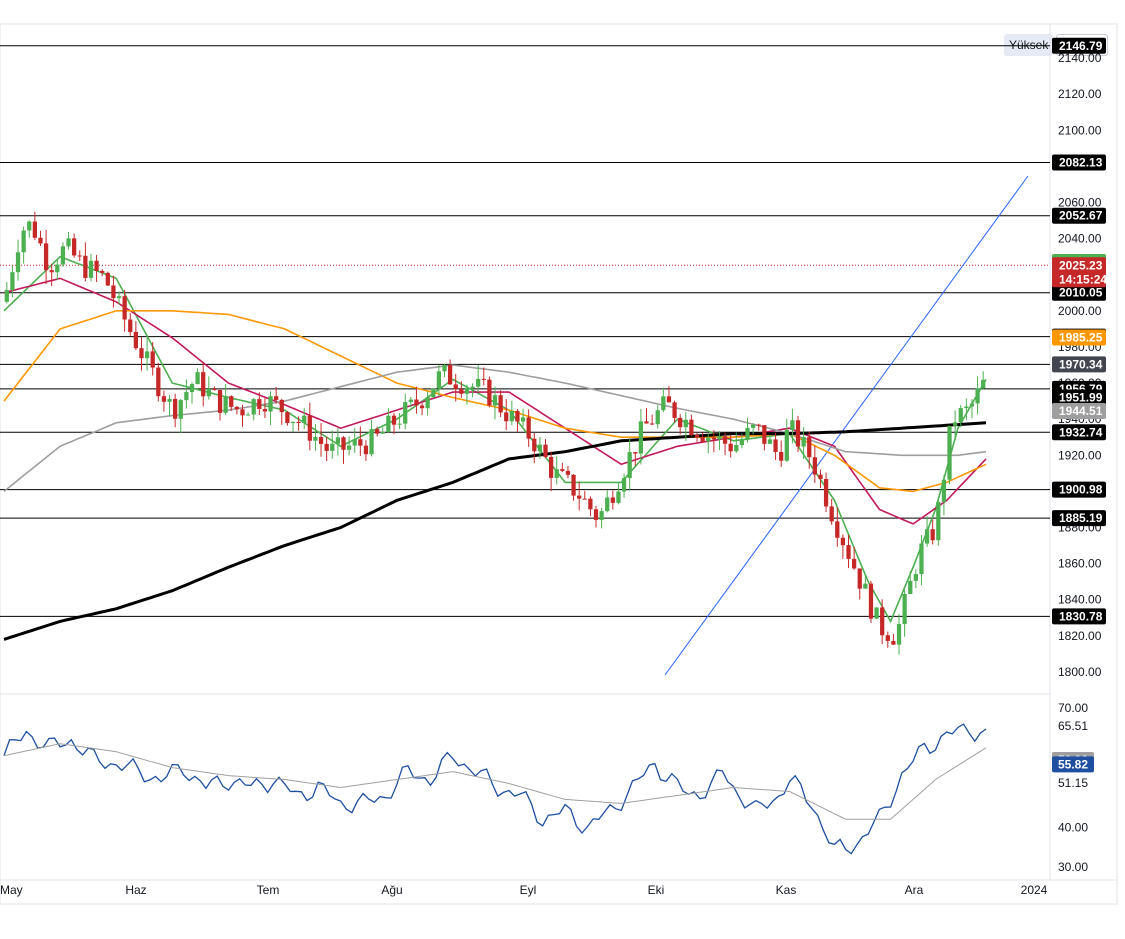  What do you see at coordinates (135, 890) in the screenshot?
I see `time-tick-label: Haz` at bounding box center [135, 890].